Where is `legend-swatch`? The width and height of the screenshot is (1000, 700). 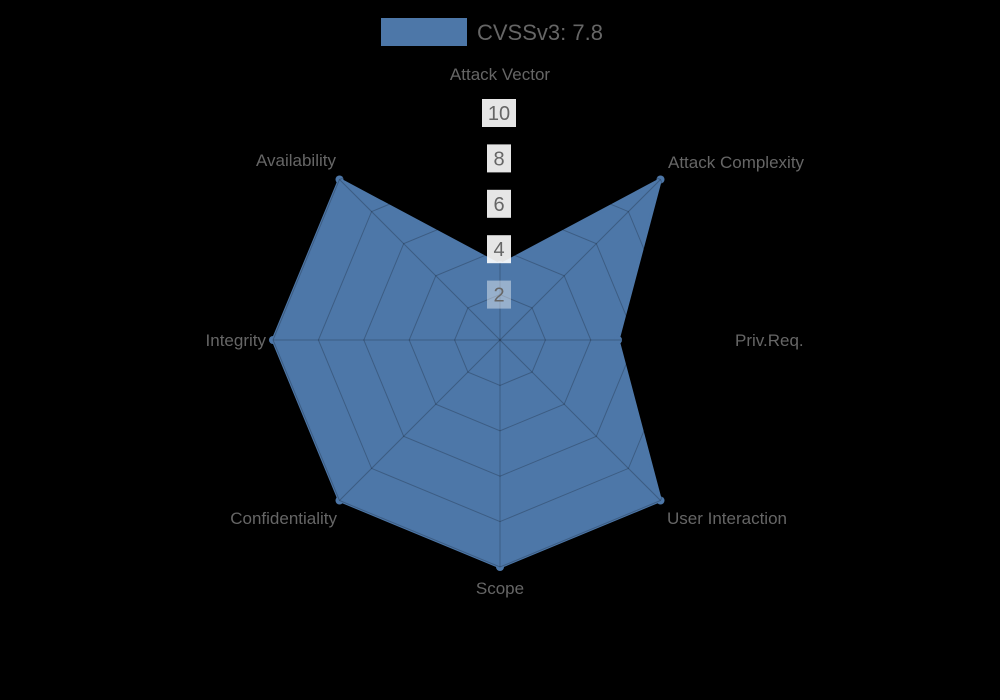
legend-swatch is located at coordinates (424, 32).